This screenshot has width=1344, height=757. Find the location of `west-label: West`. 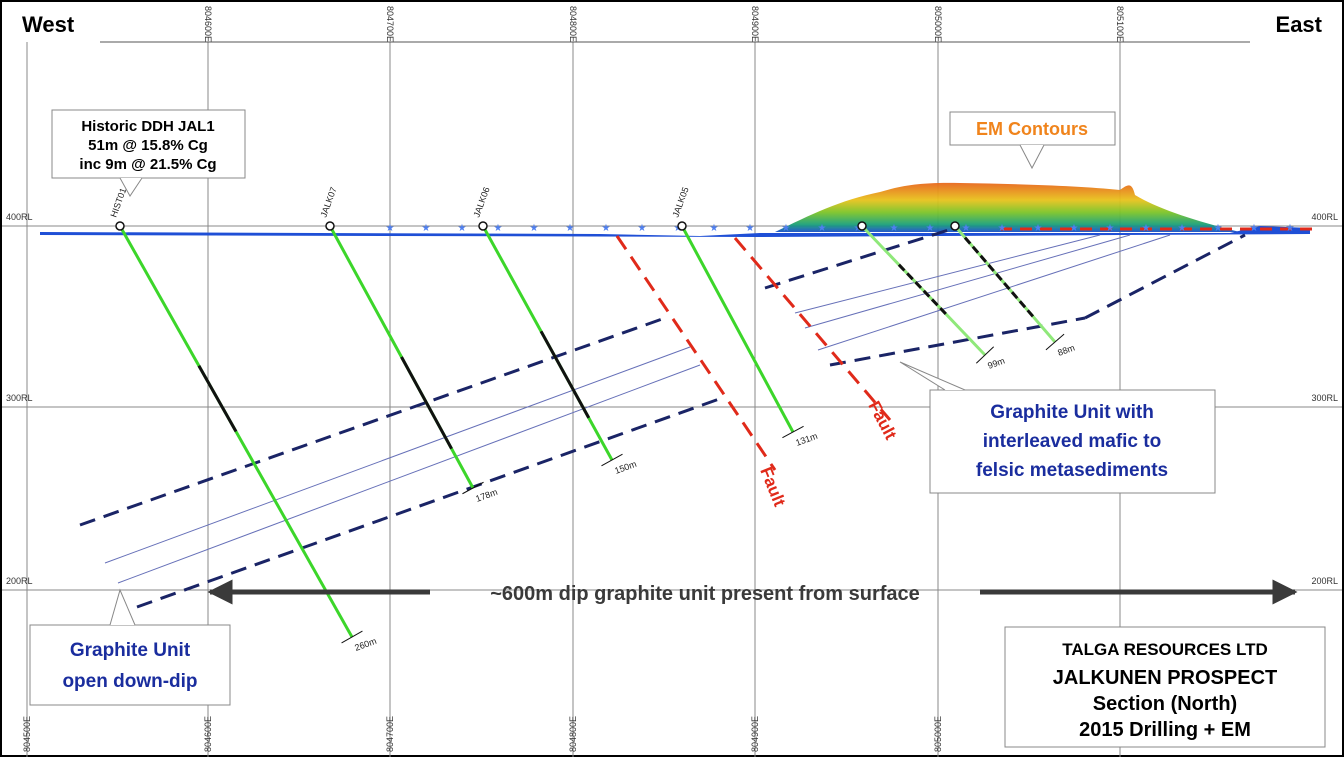

west-label: West is located at coordinates (48, 24).